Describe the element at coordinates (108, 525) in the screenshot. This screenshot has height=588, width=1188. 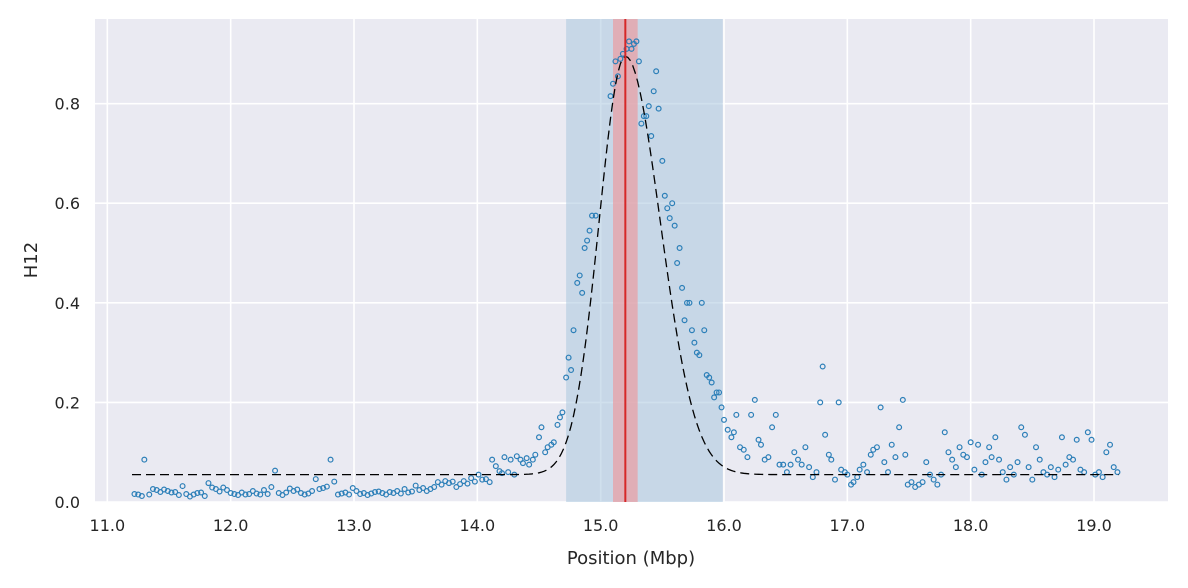
I see `x-tick-label: 11.0` at that location.